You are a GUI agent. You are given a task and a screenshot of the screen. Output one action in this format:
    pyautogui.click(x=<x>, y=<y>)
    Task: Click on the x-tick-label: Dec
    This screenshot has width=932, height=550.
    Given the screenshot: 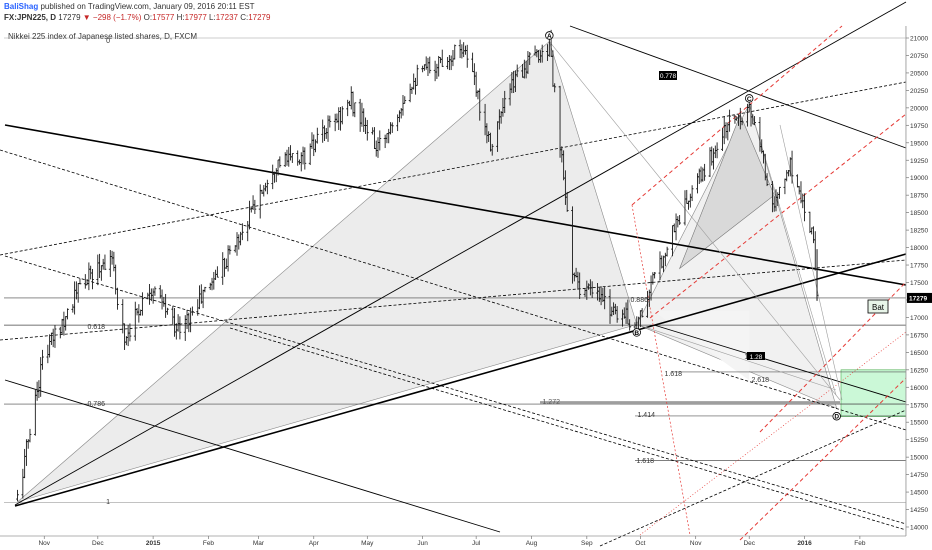 What is the action you would take?
    pyautogui.click(x=98, y=543)
    